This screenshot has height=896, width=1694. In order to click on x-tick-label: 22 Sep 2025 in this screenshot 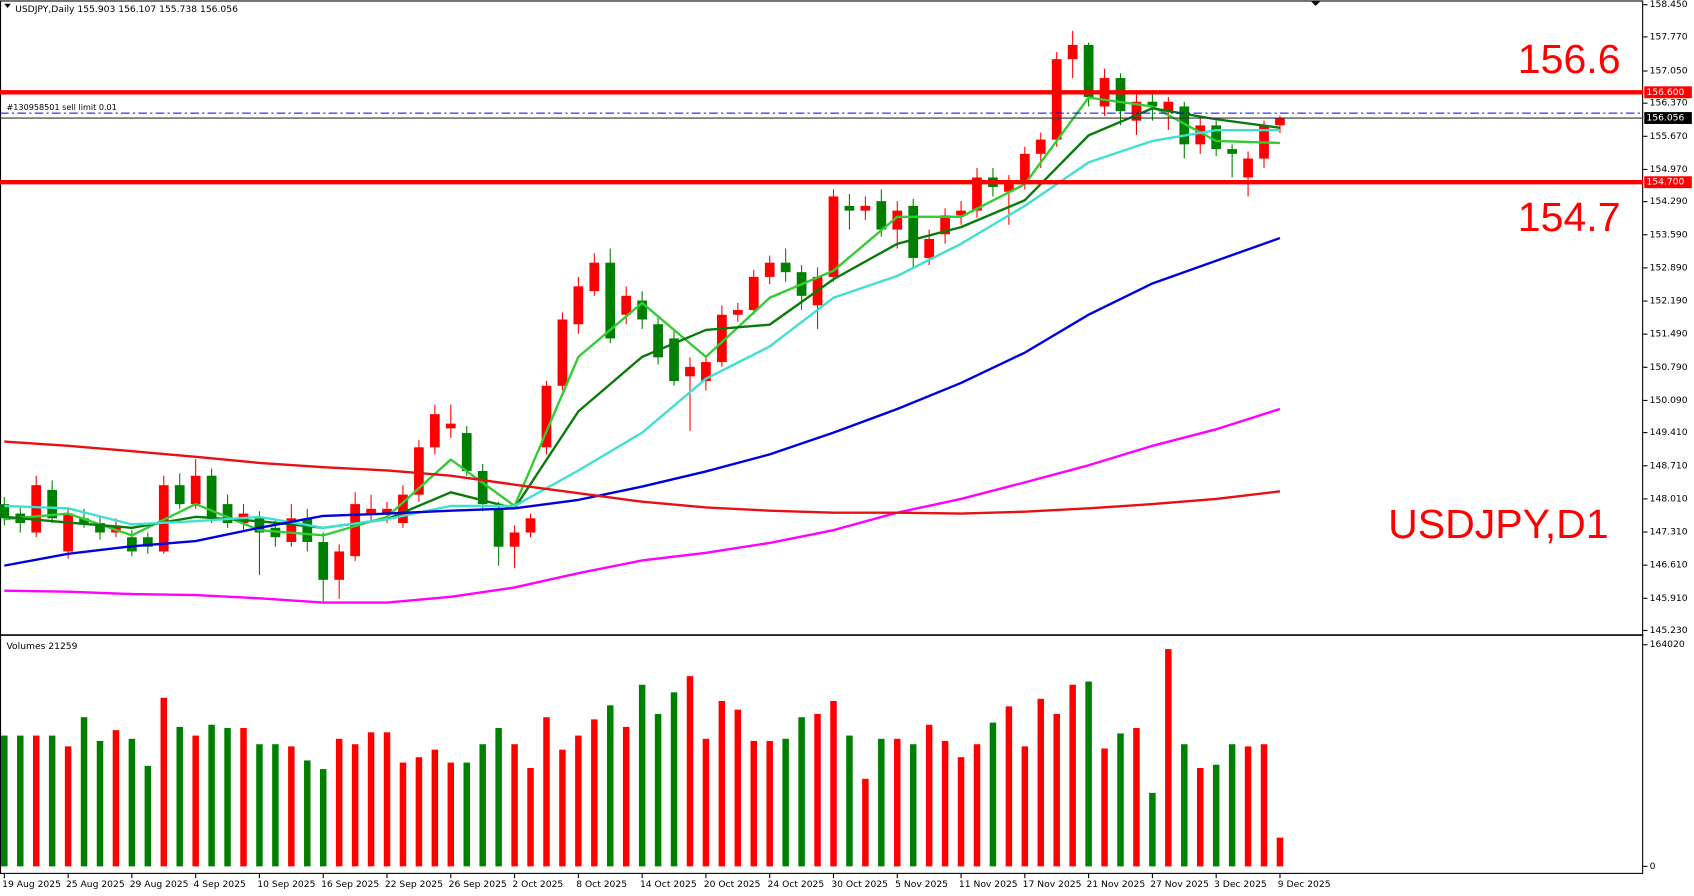, I will do `click(414, 884)`.